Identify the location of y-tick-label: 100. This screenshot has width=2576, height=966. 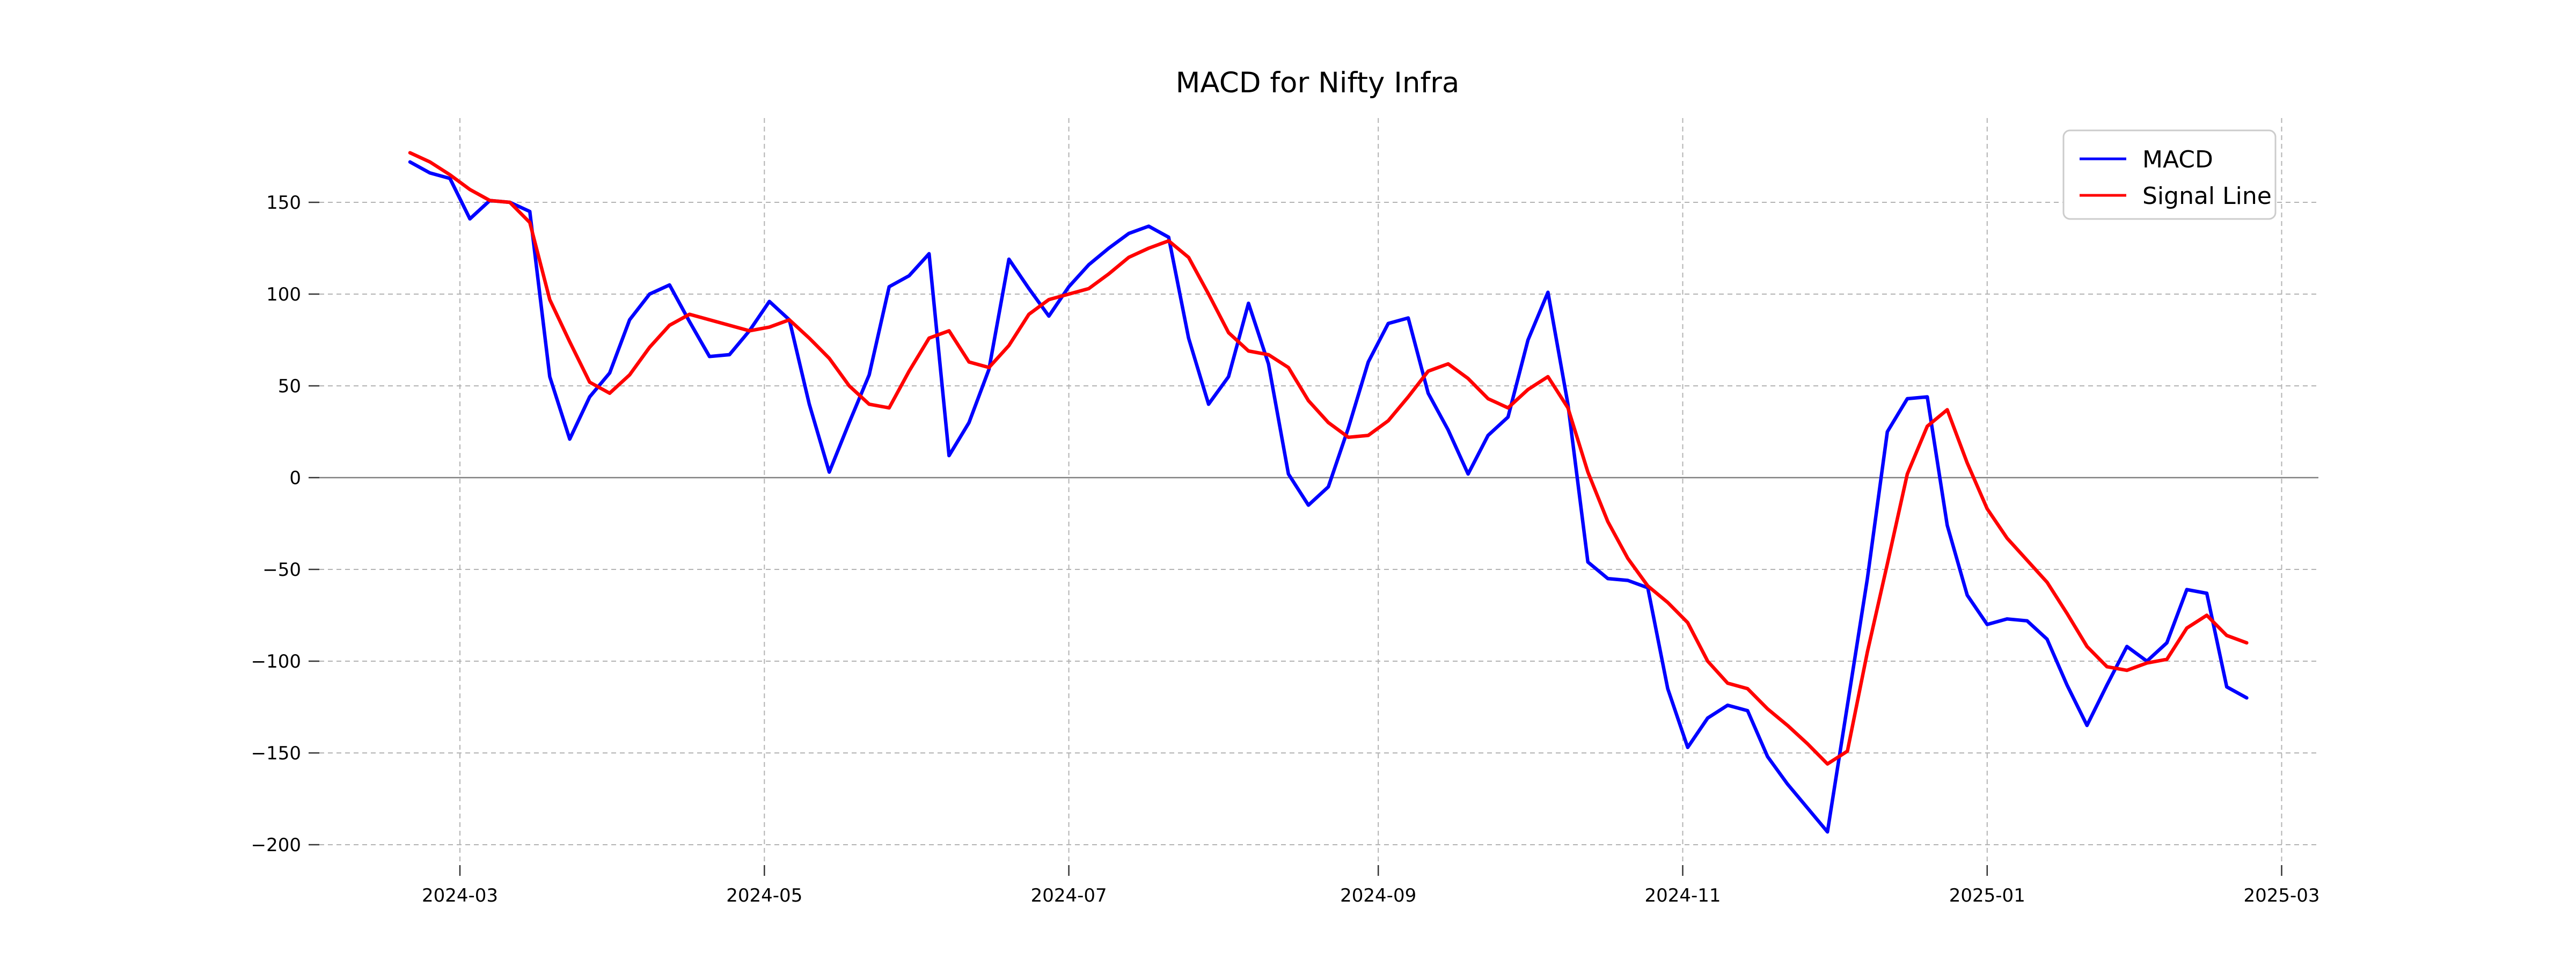
(283, 294).